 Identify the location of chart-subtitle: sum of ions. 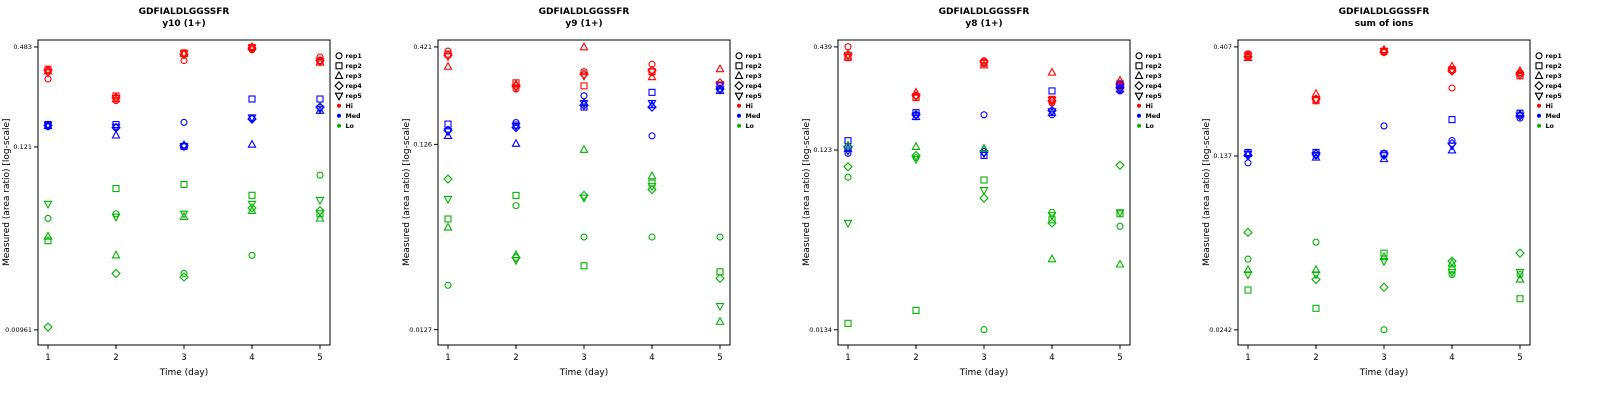
(1384, 24).